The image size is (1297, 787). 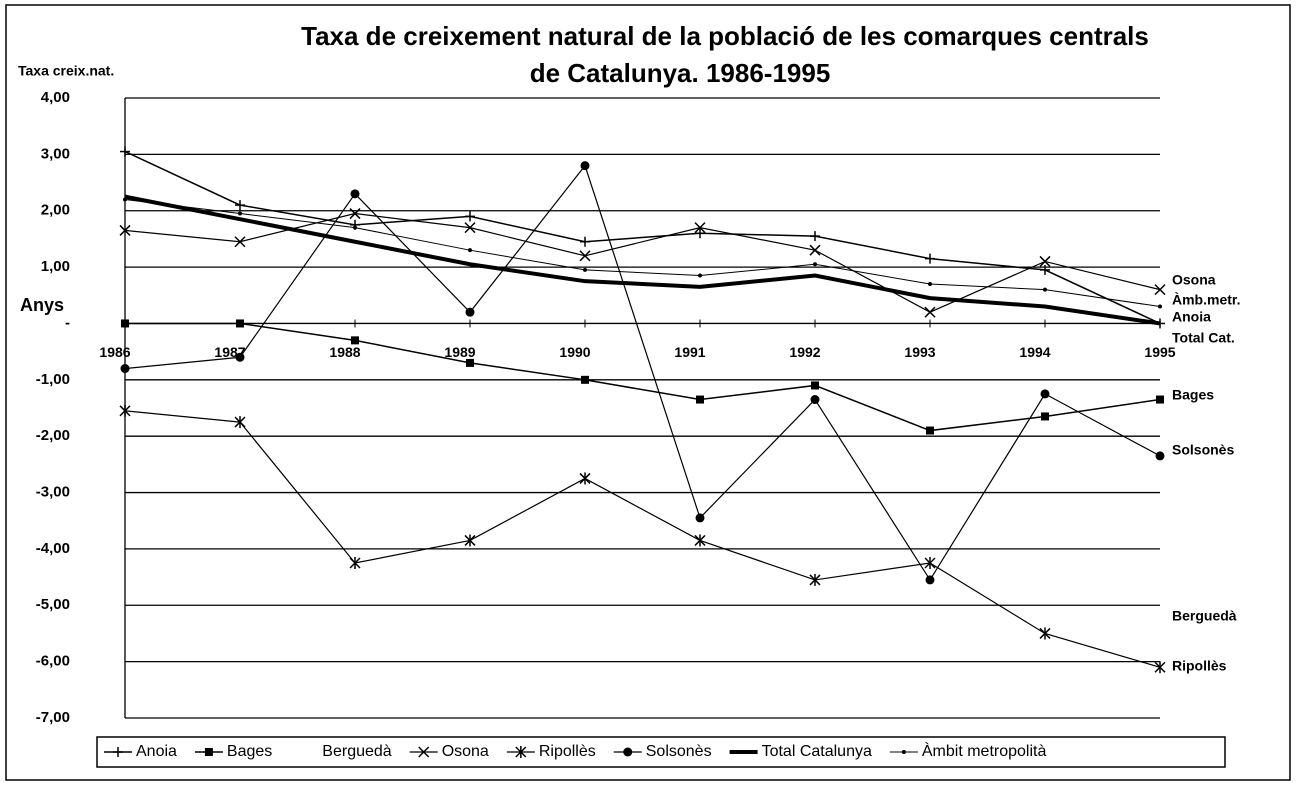 What do you see at coordinates (156, 751) in the screenshot?
I see `legend-label: Anoia` at bounding box center [156, 751].